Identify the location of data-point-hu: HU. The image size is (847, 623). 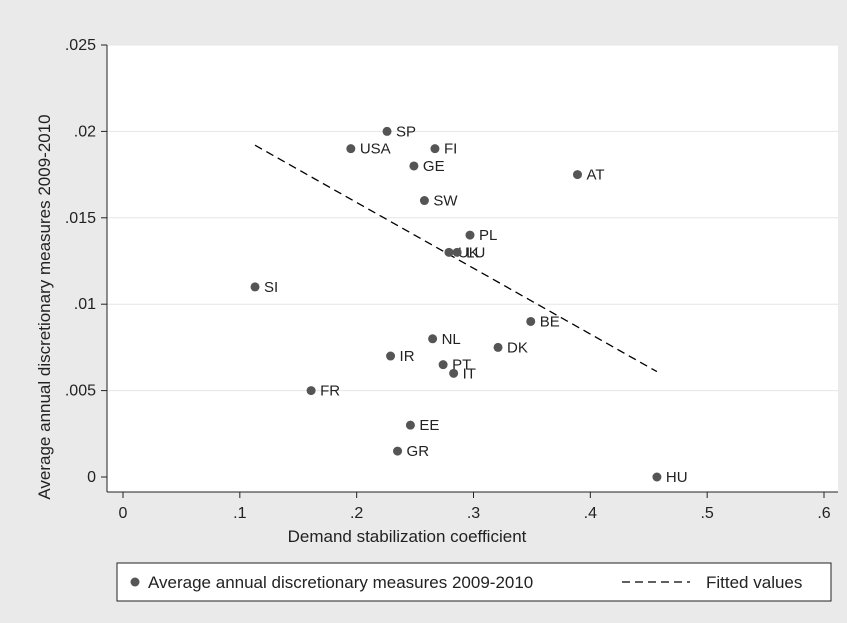
(670, 477).